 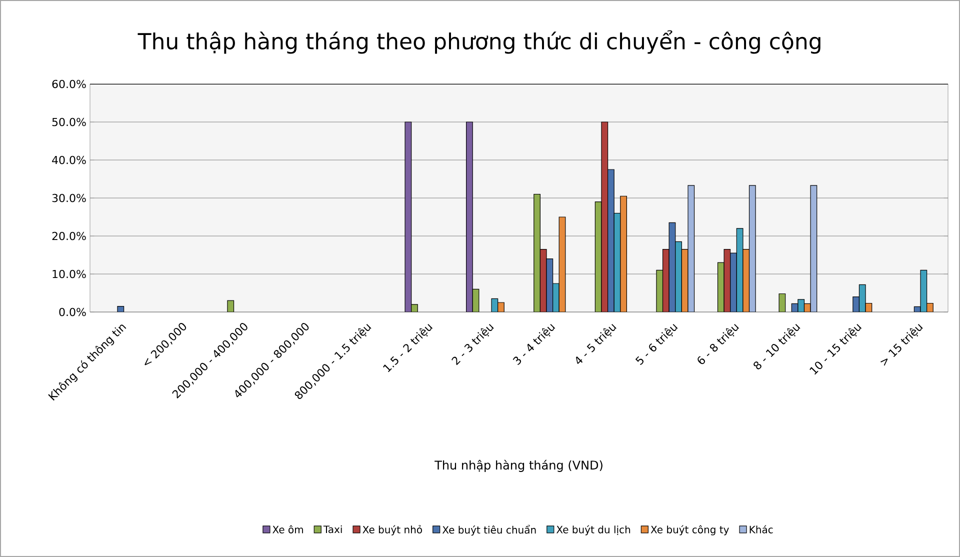 What do you see at coordinates (479, 42) in the screenshot?
I see `chart-title: Thu thập hàng tháng theo phương thức di chuyển - công cộng` at bounding box center [479, 42].